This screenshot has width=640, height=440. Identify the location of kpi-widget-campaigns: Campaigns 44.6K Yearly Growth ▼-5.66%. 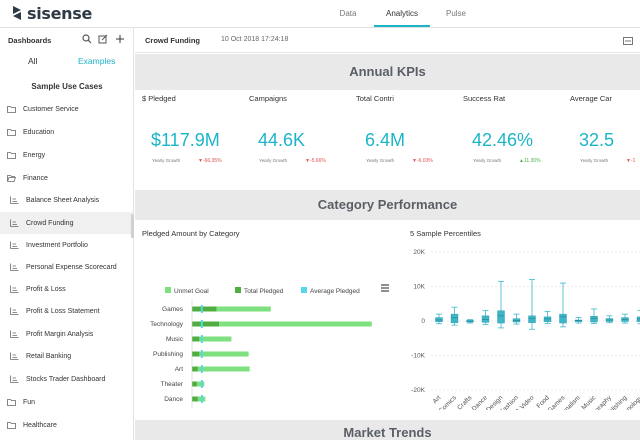
(294, 140).